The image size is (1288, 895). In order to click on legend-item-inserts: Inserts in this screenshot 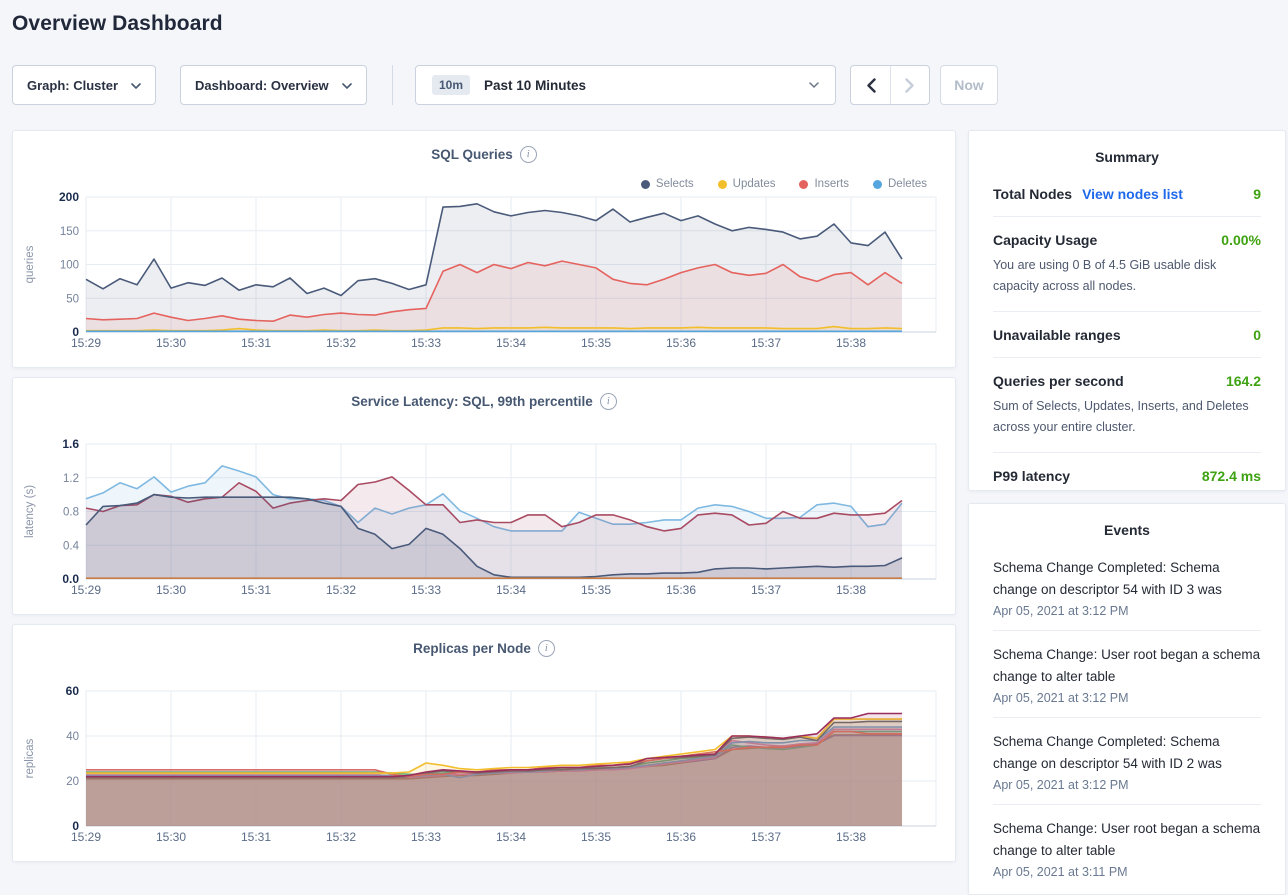, I will do `click(824, 184)`.